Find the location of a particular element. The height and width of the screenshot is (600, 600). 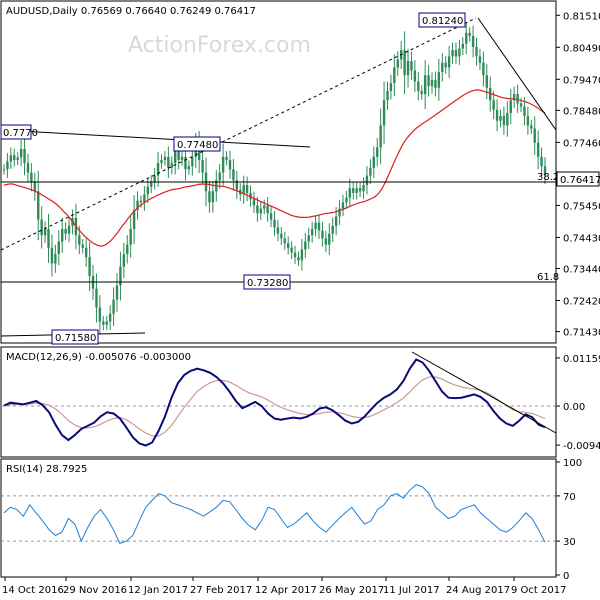

rsi-header: RSI(14) 28.7925 is located at coordinates (46, 469).